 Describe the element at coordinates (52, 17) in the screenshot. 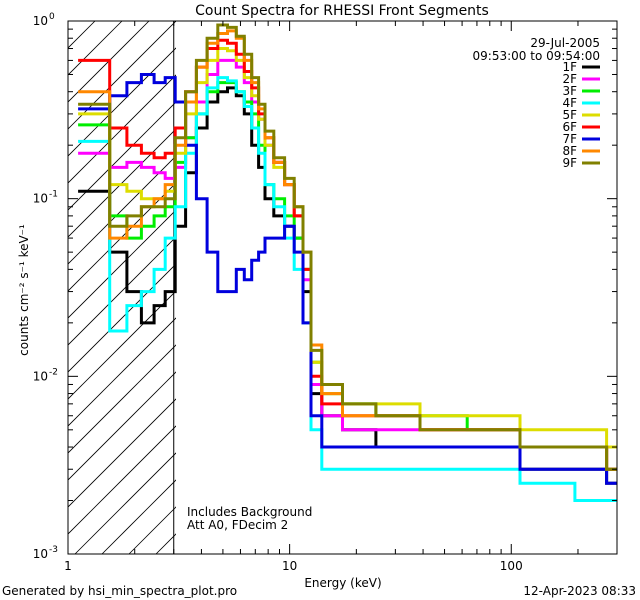

I see `y-tick-label-exponent: 0` at that location.